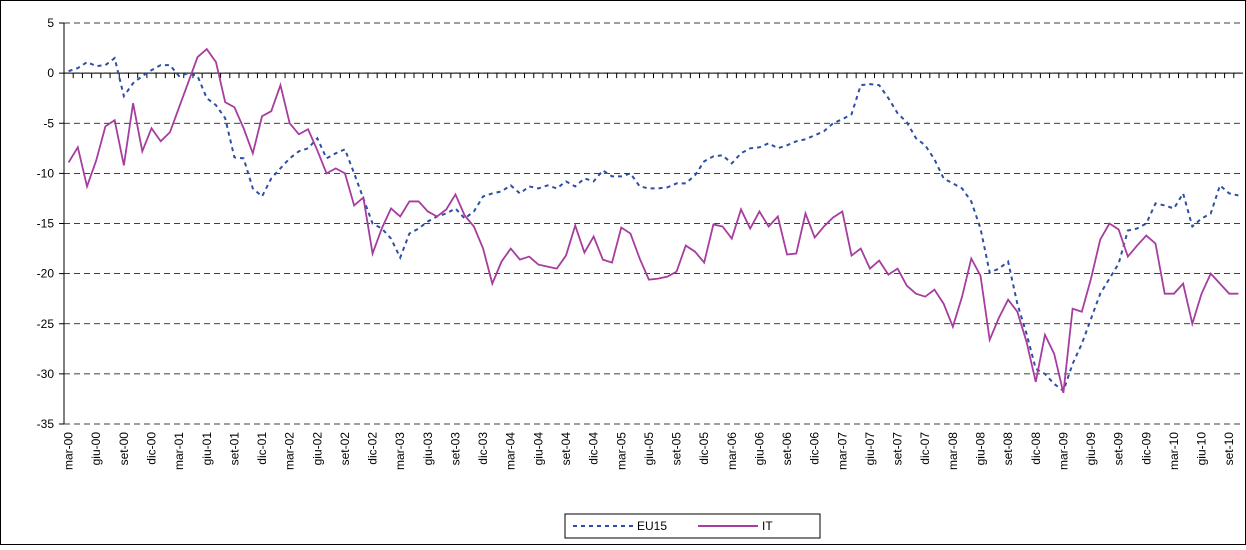 The image size is (1246, 550). What do you see at coordinates (46, 424) in the screenshot?
I see `y-tick-label: -35` at bounding box center [46, 424].